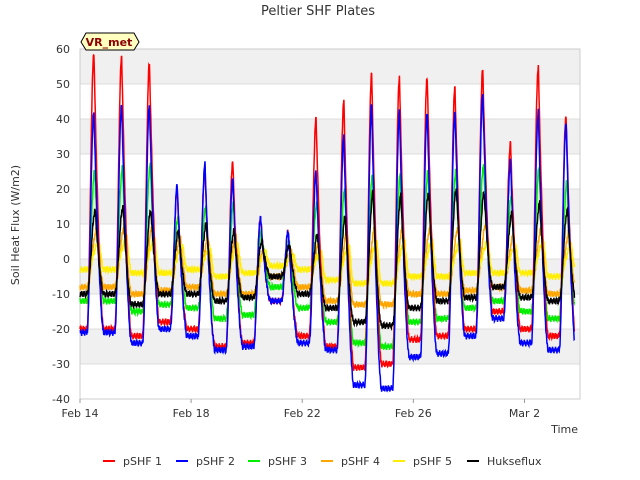  What do you see at coordinates (514, 461) in the screenshot?
I see `legend-label: Hukseflux` at bounding box center [514, 461].